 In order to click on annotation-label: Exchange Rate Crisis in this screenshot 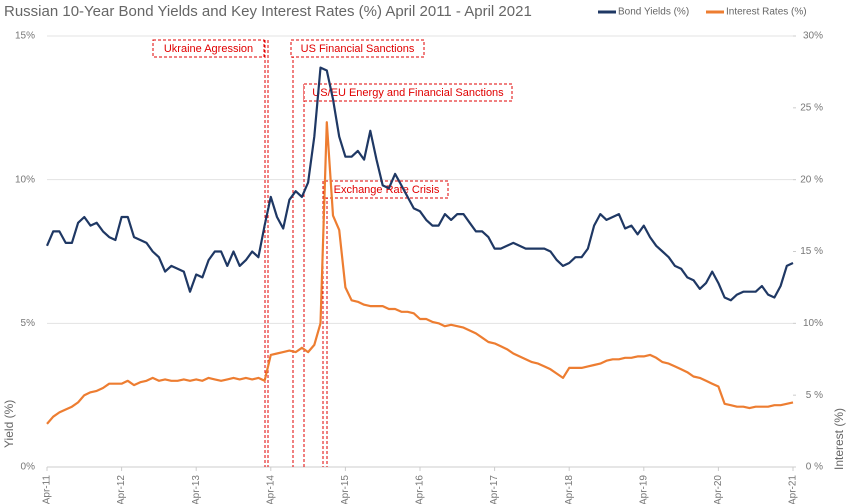, I will do `click(387, 190)`.